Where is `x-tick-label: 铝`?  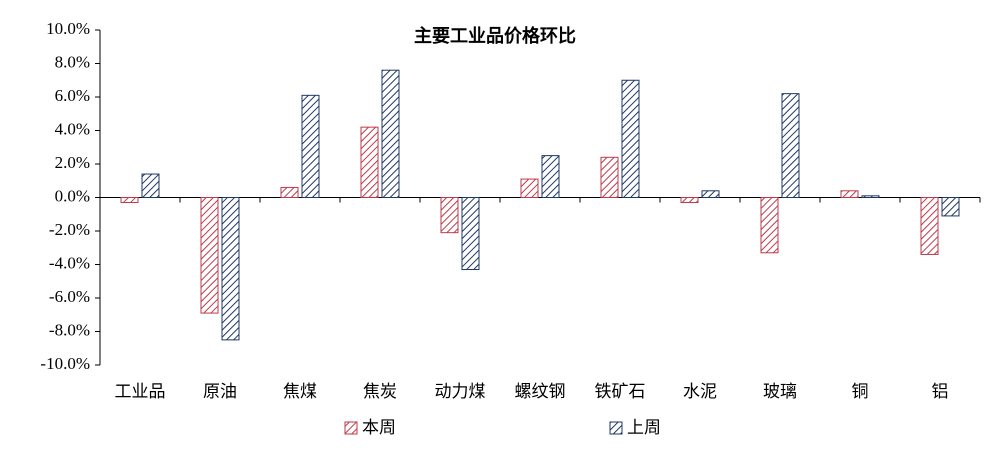 x-tick-label: 铝 is located at coordinates (940, 391).